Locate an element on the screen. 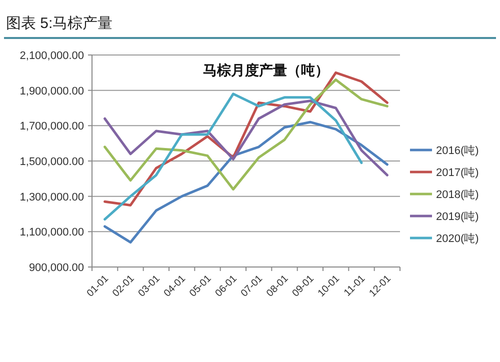 The width and height of the screenshot is (500, 362). y-tick-label: 1,900,000.00 is located at coordinates (52, 91).